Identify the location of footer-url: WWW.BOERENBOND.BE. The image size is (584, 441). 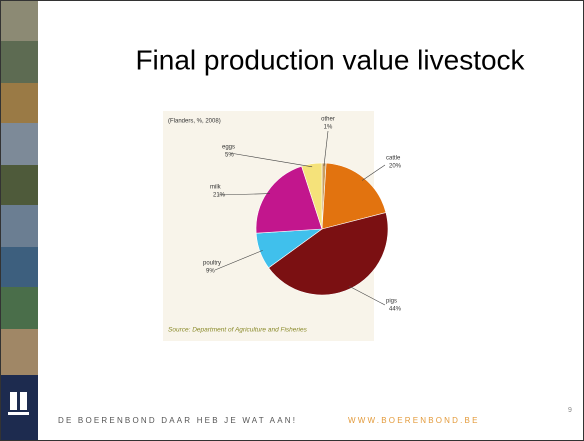
(414, 420).